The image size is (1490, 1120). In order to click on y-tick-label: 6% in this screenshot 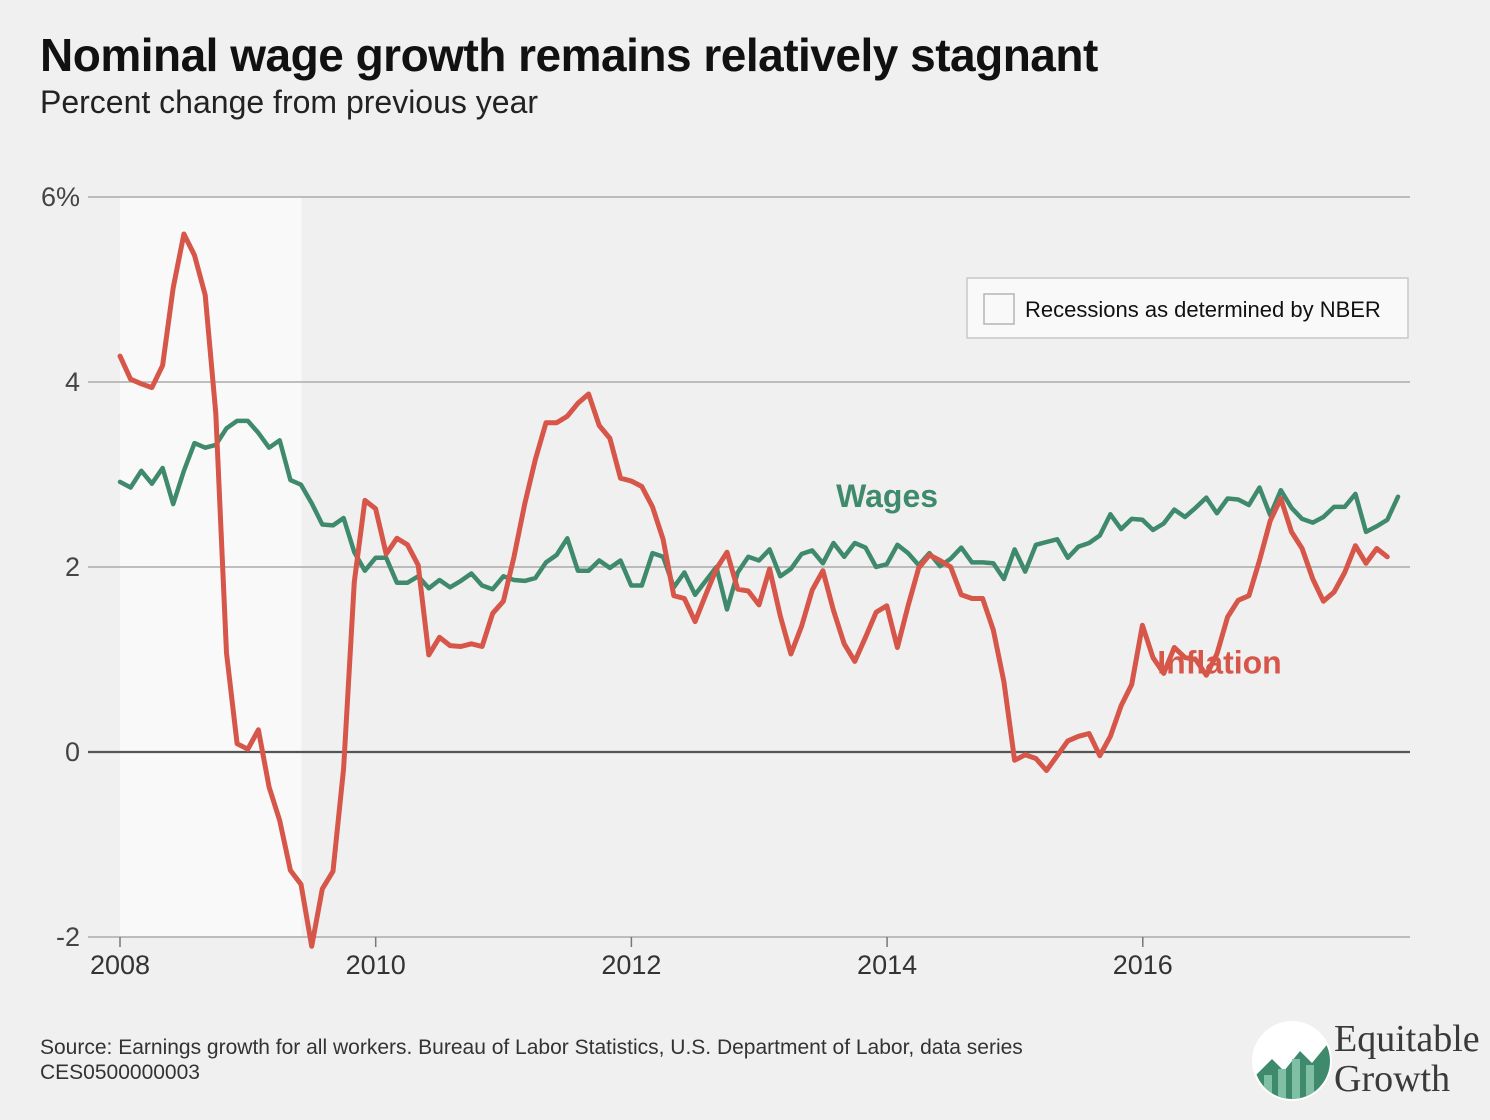, I will do `click(60, 197)`.